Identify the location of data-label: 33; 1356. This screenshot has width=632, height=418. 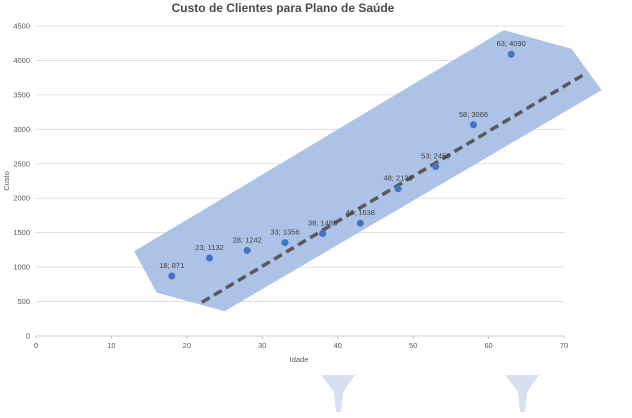
(284, 232).